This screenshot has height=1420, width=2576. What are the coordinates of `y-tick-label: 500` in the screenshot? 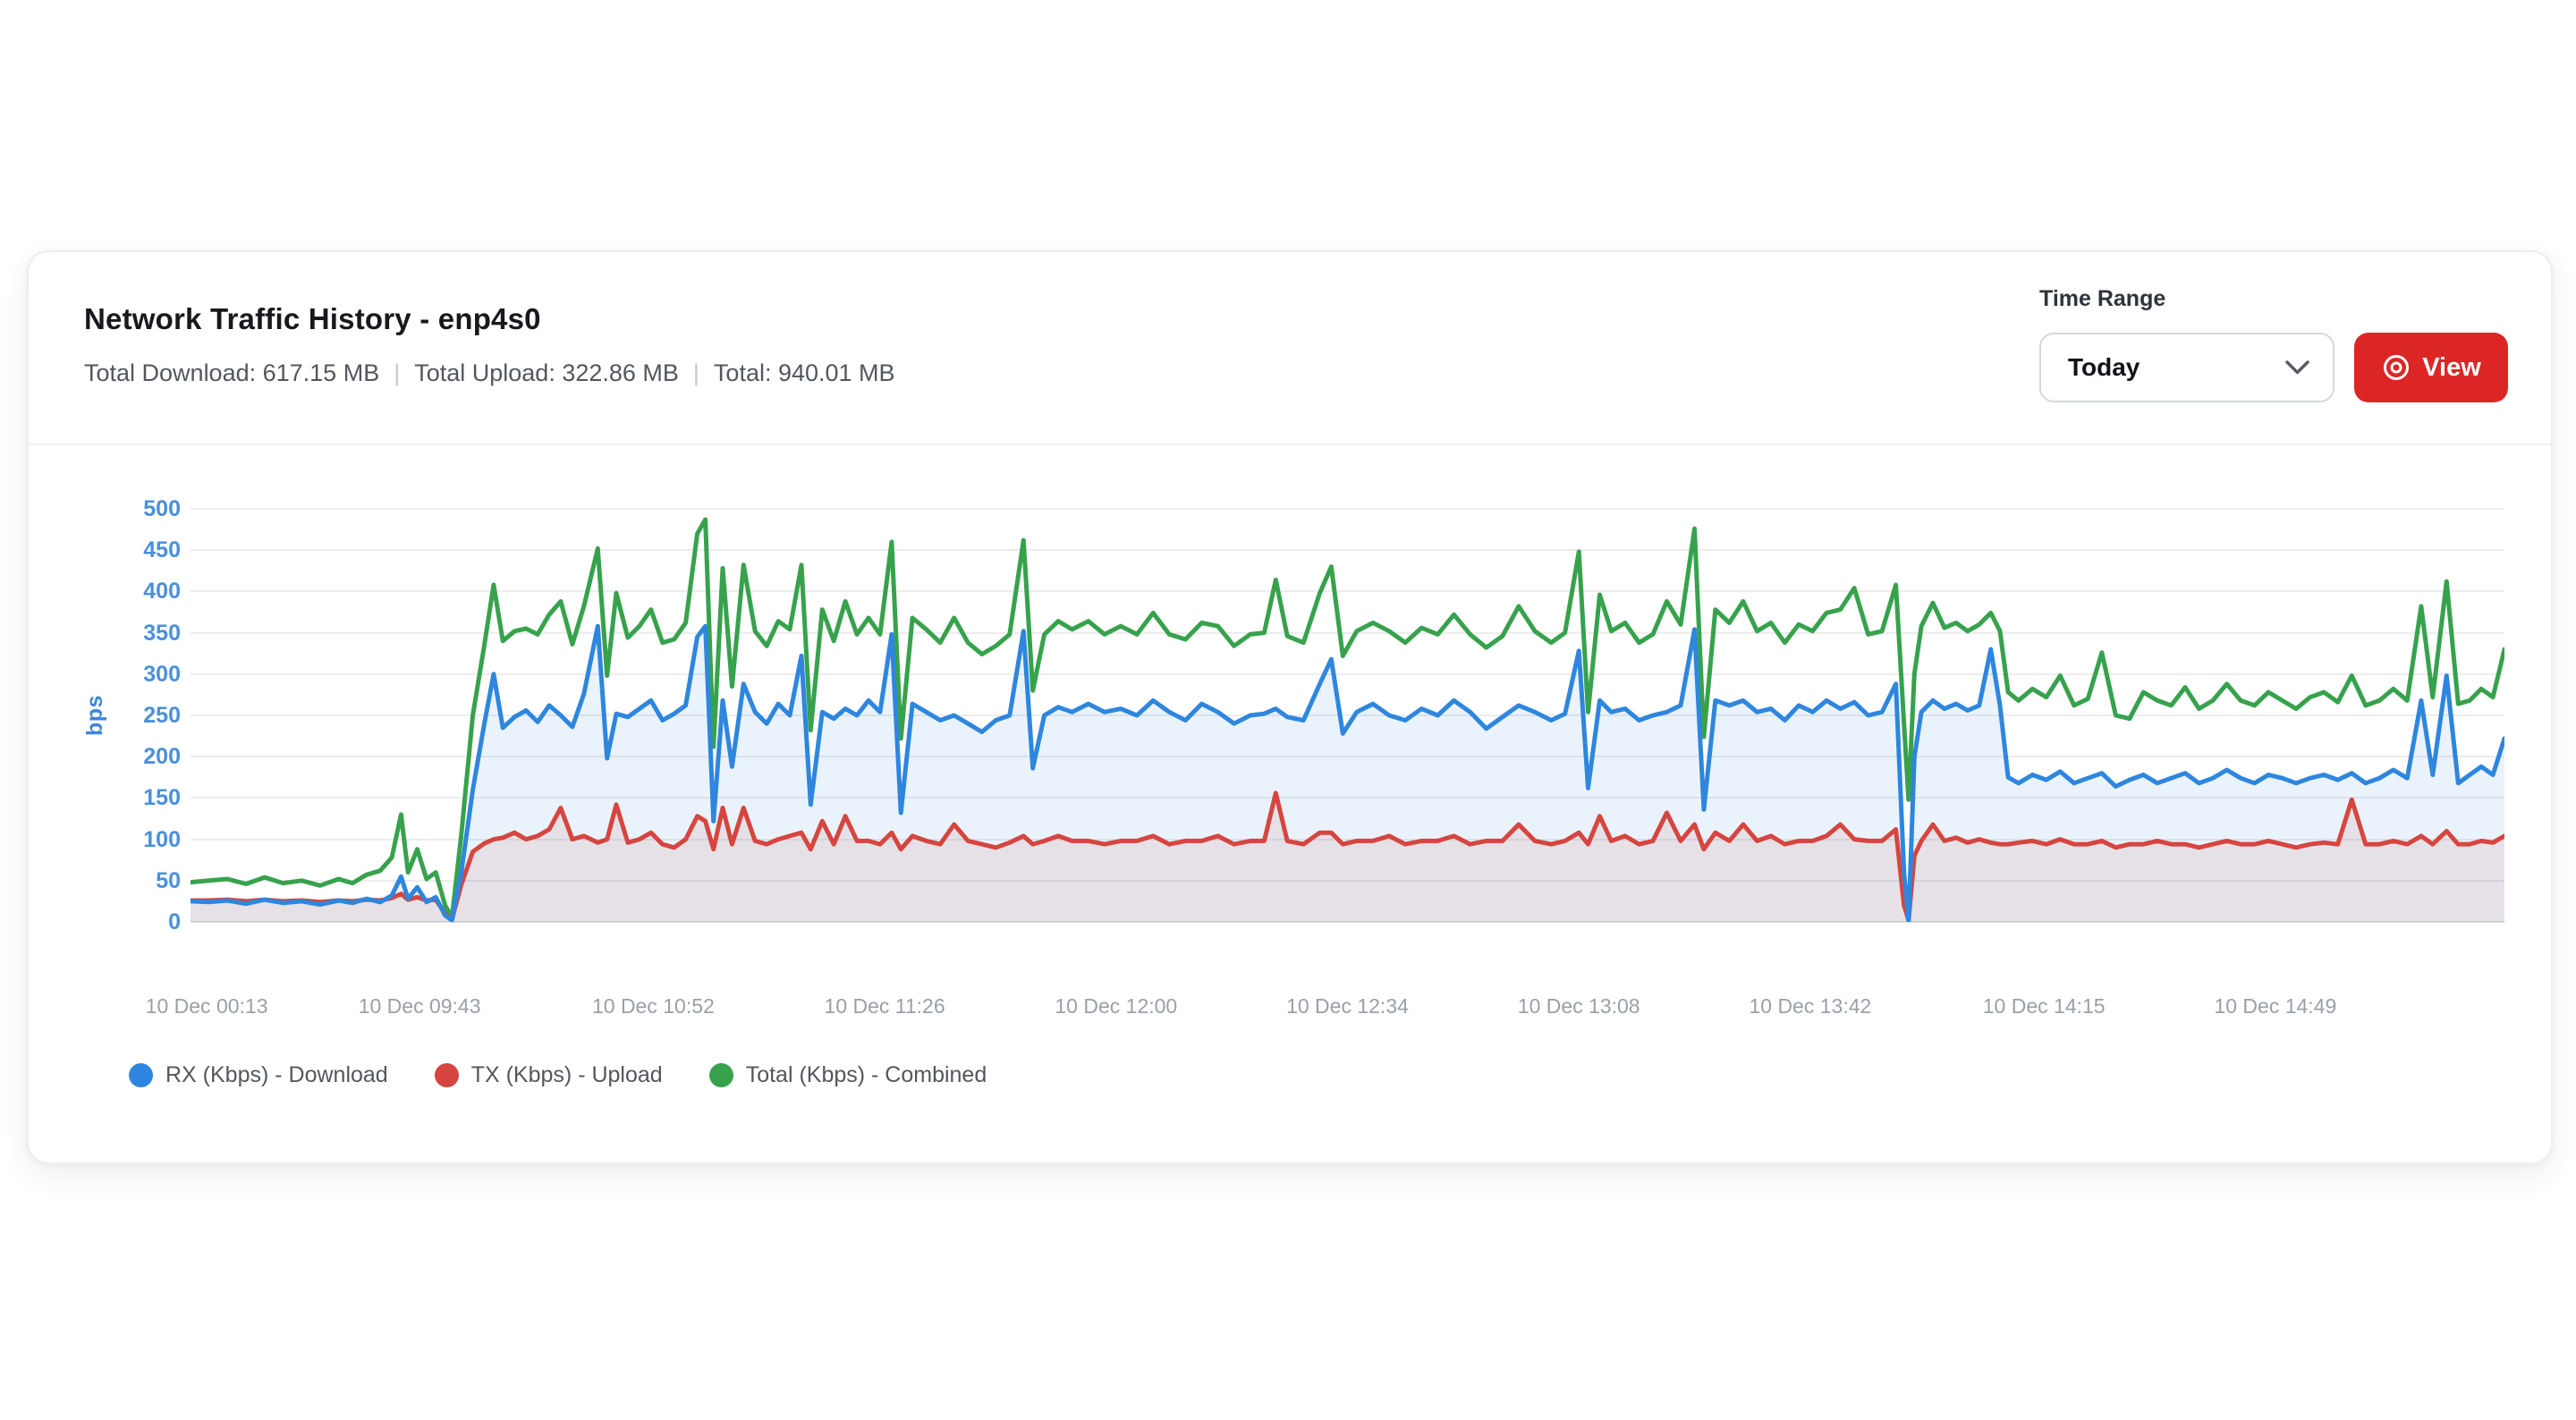 It's located at (162, 508).